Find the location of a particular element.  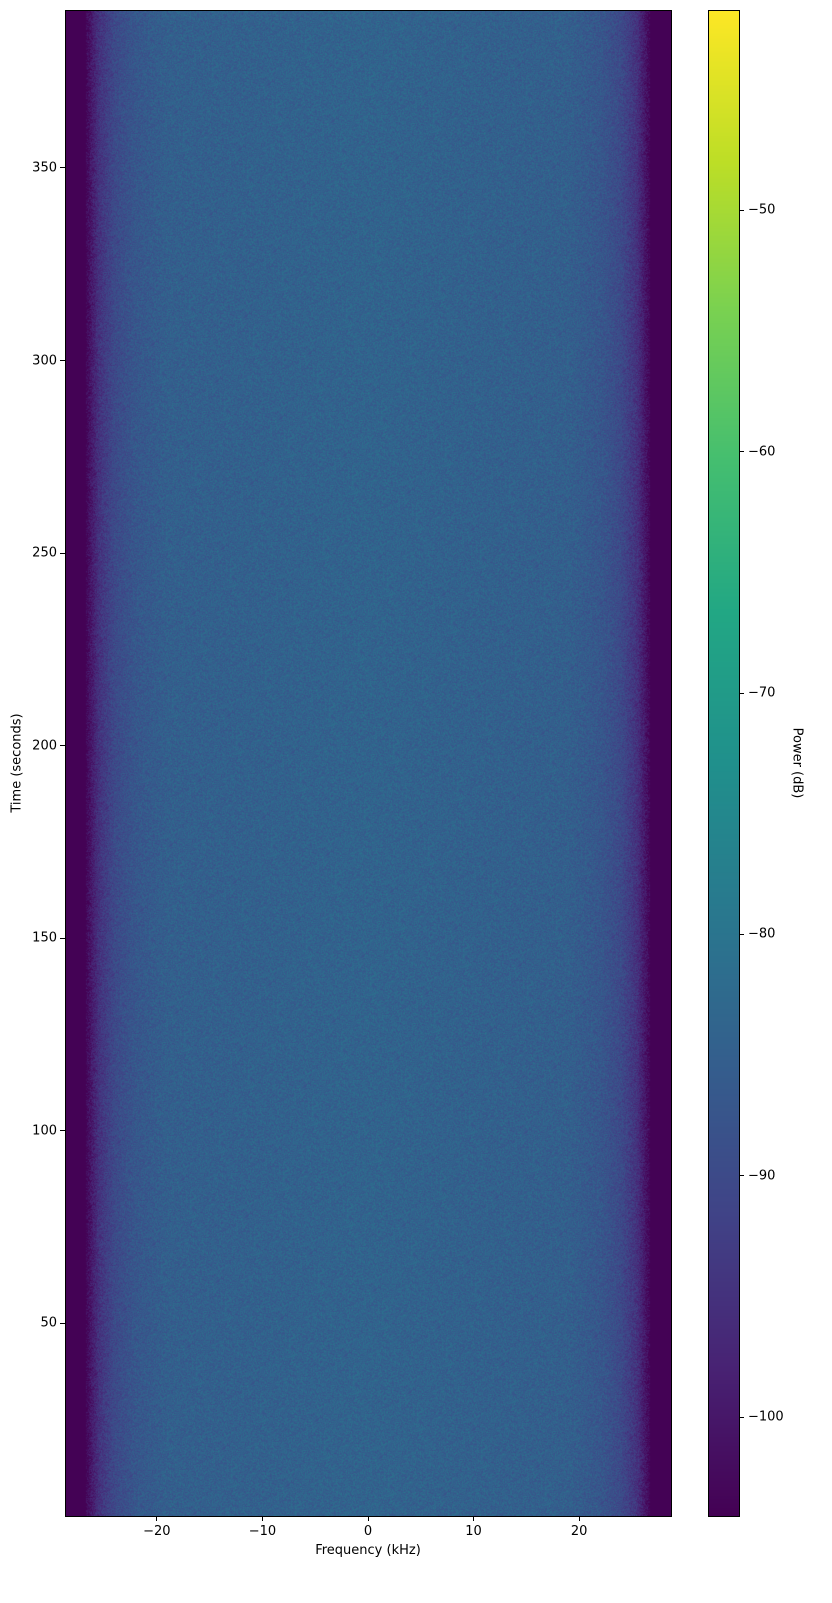

colorbar-label: Power (dB) is located at coordinates (797, 763).